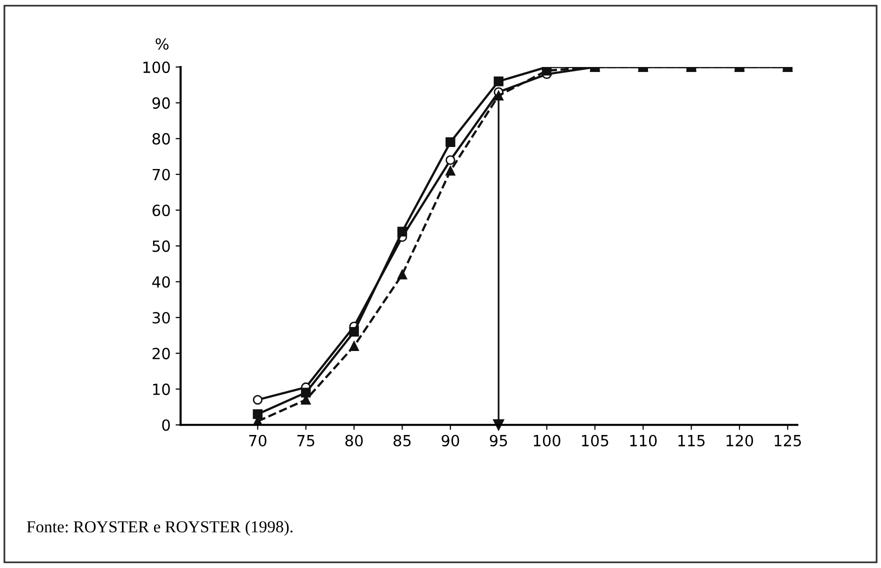 Image resolution: width=881 pixels, height=568 pixels. What do you see at coordinates (691, 440) in the screenshot?
I see `x-tick-label: 115` at bounding box center [691, 440].